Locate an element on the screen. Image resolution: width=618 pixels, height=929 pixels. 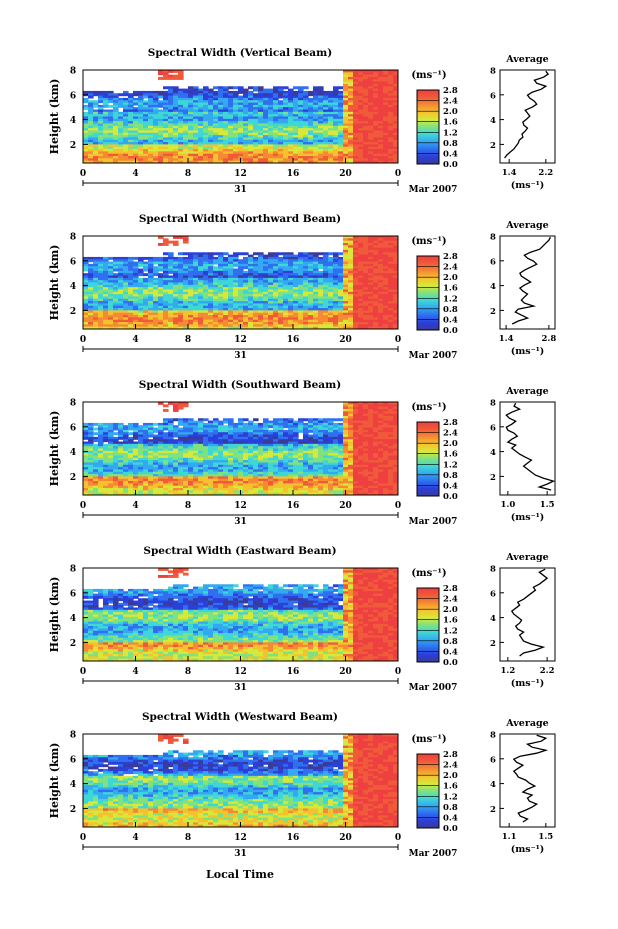
colorbar-tick-label: 1.6 is located at coordinates (450, 289).